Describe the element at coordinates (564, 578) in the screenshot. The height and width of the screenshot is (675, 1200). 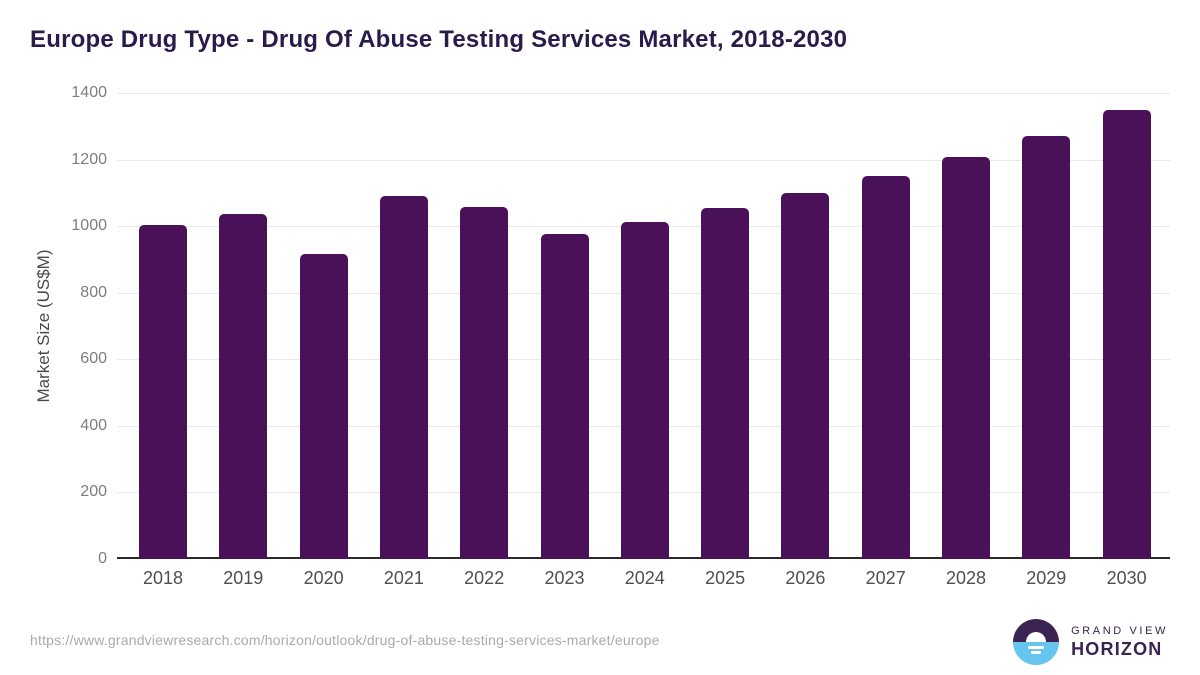
I see `x-tick-label: 2023` at that location.